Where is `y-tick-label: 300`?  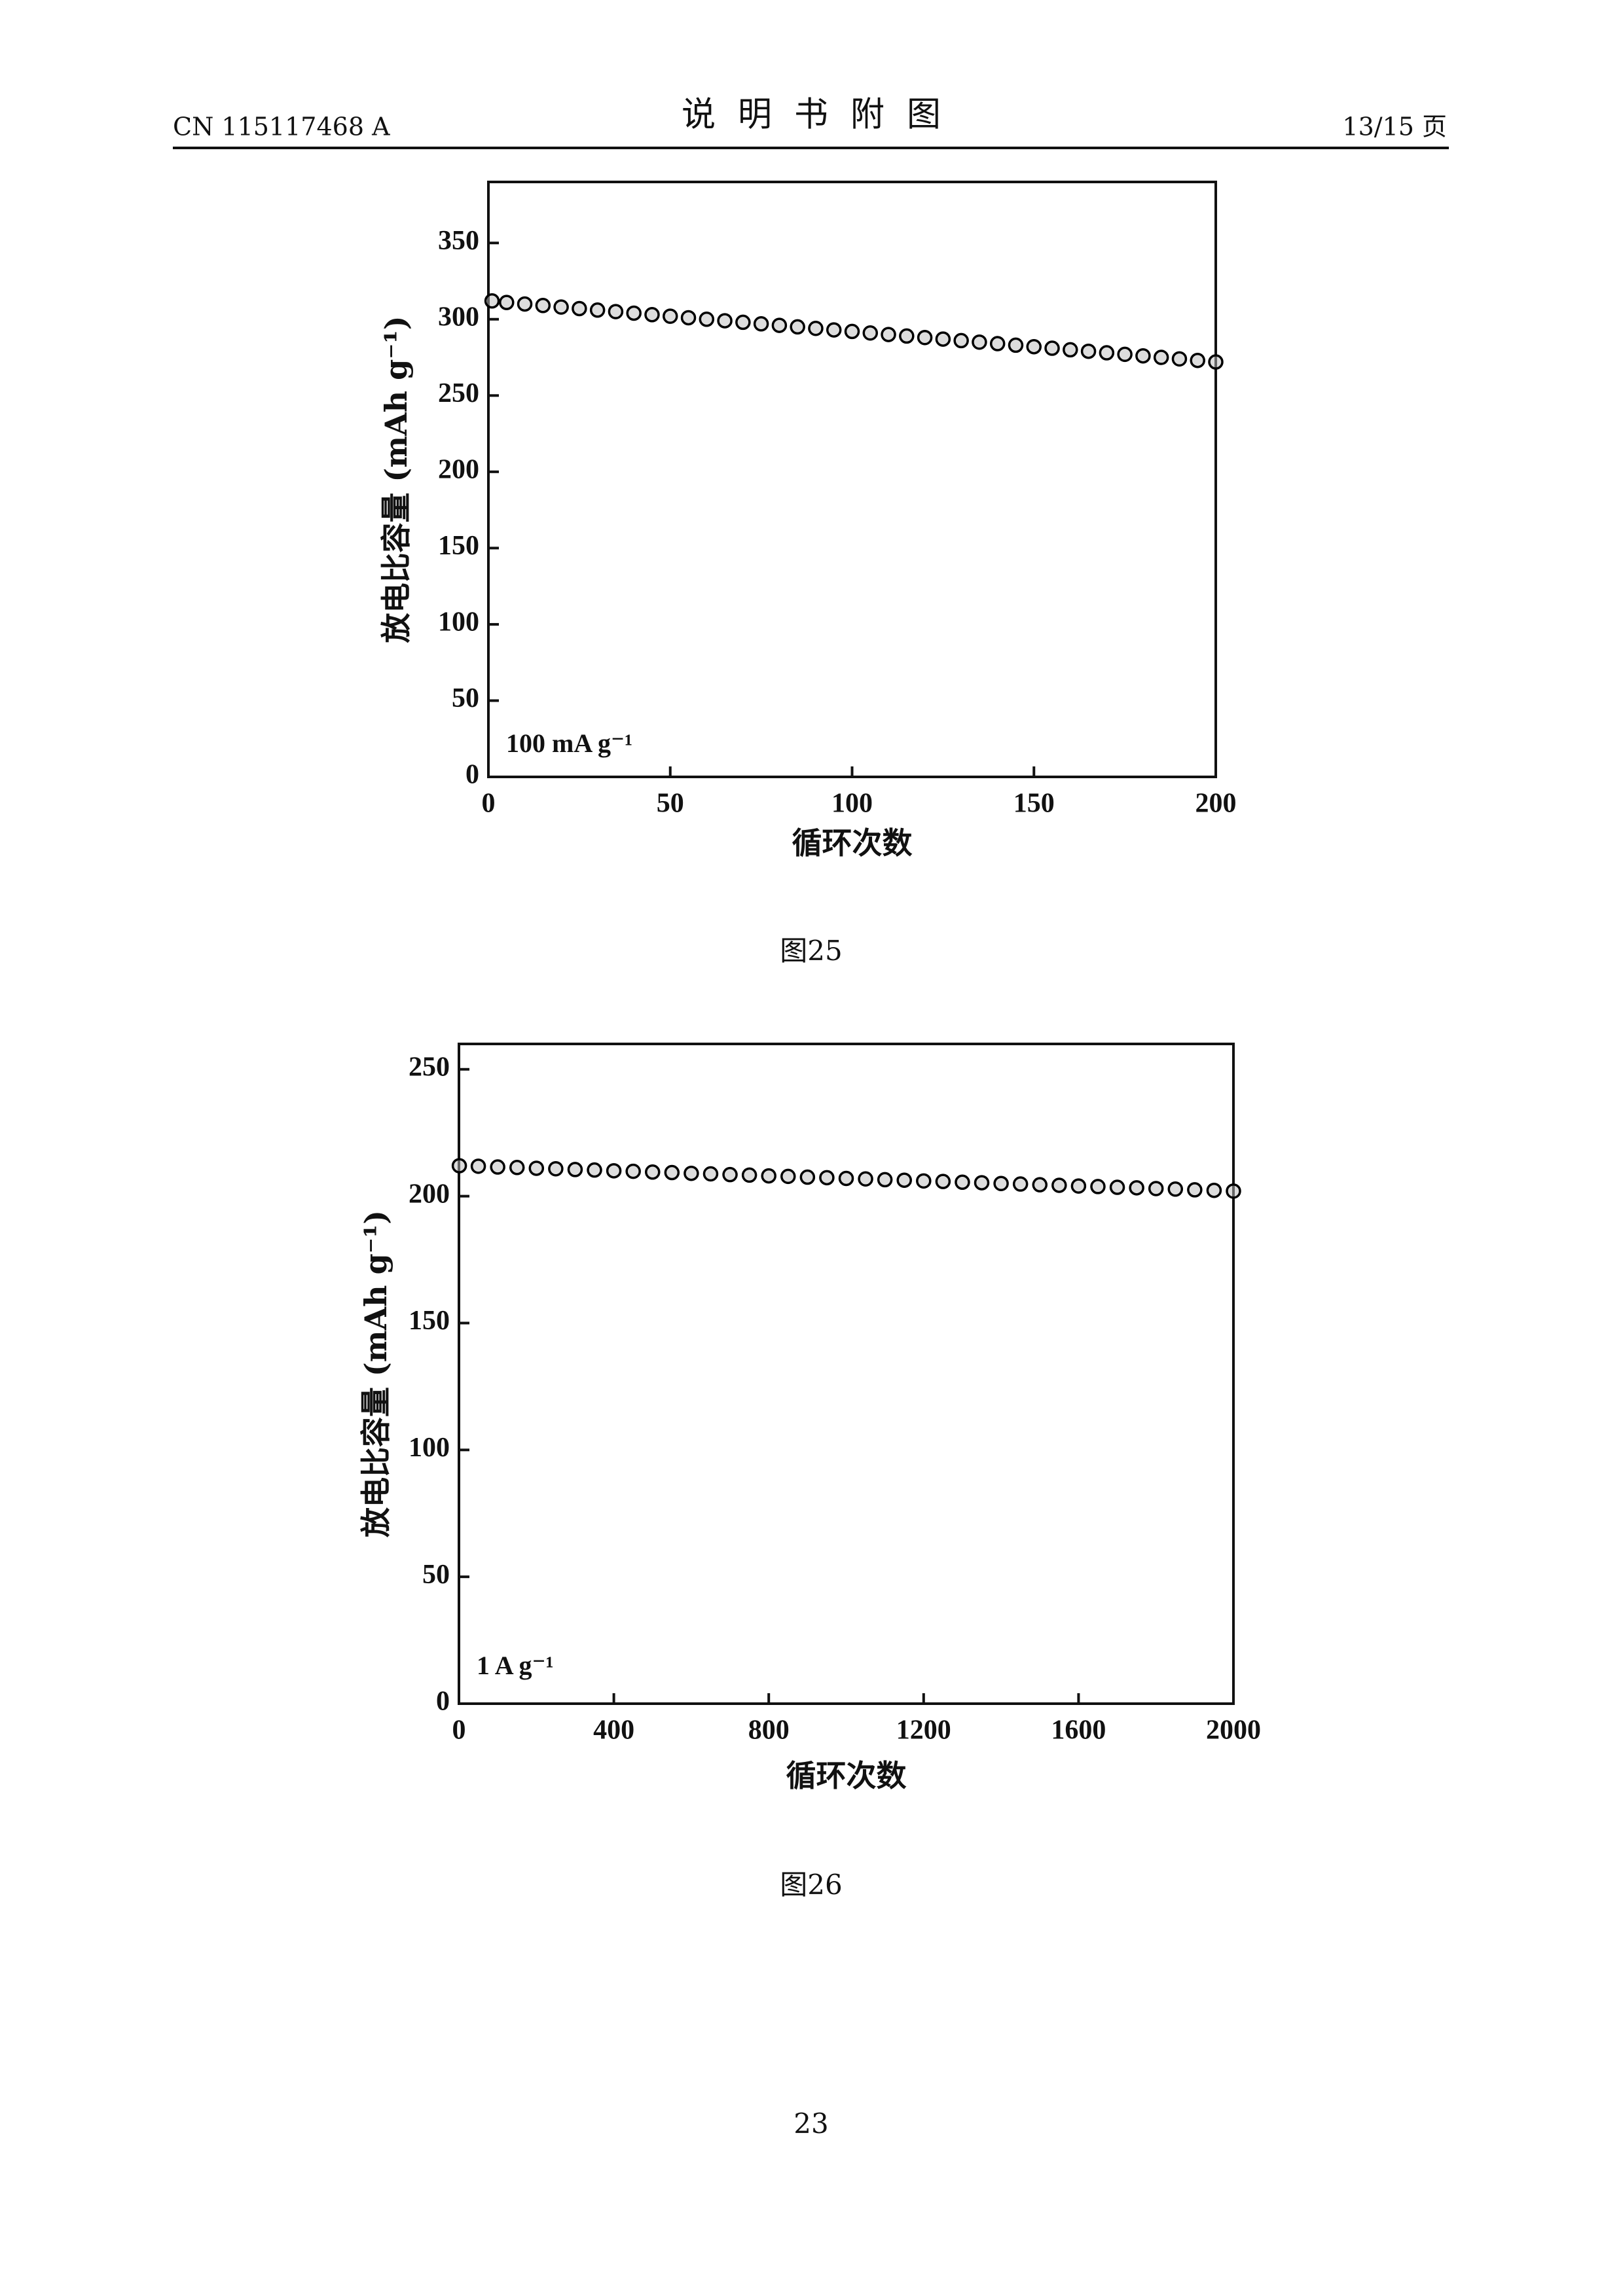 y-tick-label: 300 is located at coordinates (458, 317).